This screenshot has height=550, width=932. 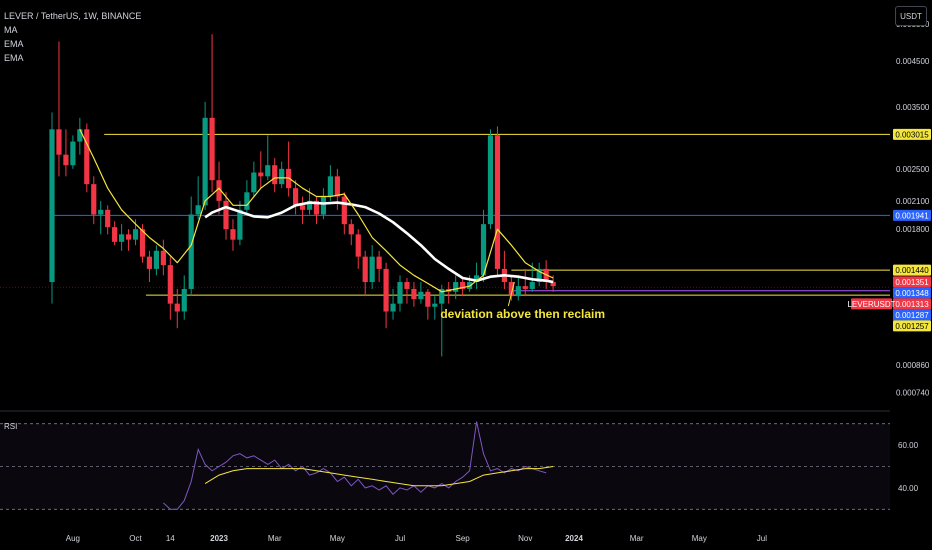 What do you see at coordinates (525, 538) in the screenshot?
I see `time-tick-8: Nov` at bounding box center [525, 538].